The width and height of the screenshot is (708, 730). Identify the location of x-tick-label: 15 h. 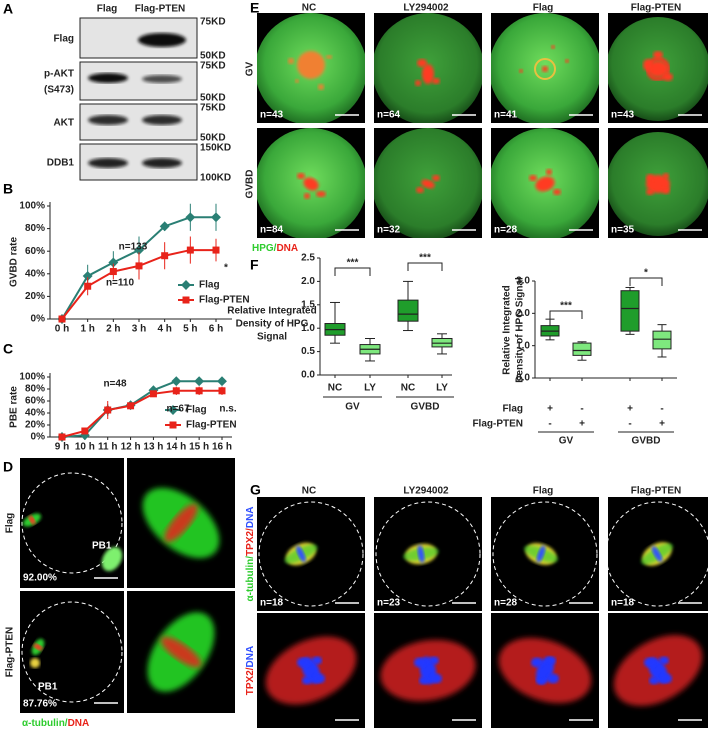
(199, 447).